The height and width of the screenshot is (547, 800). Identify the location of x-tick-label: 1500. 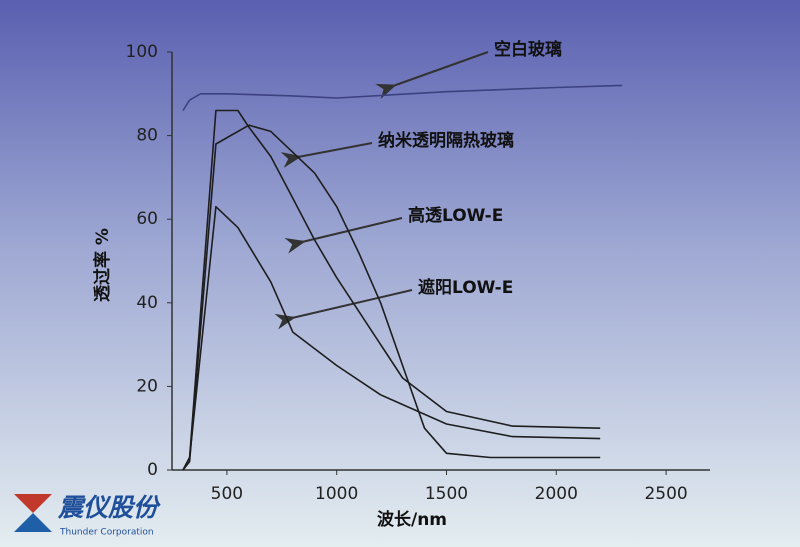
(446, 494).